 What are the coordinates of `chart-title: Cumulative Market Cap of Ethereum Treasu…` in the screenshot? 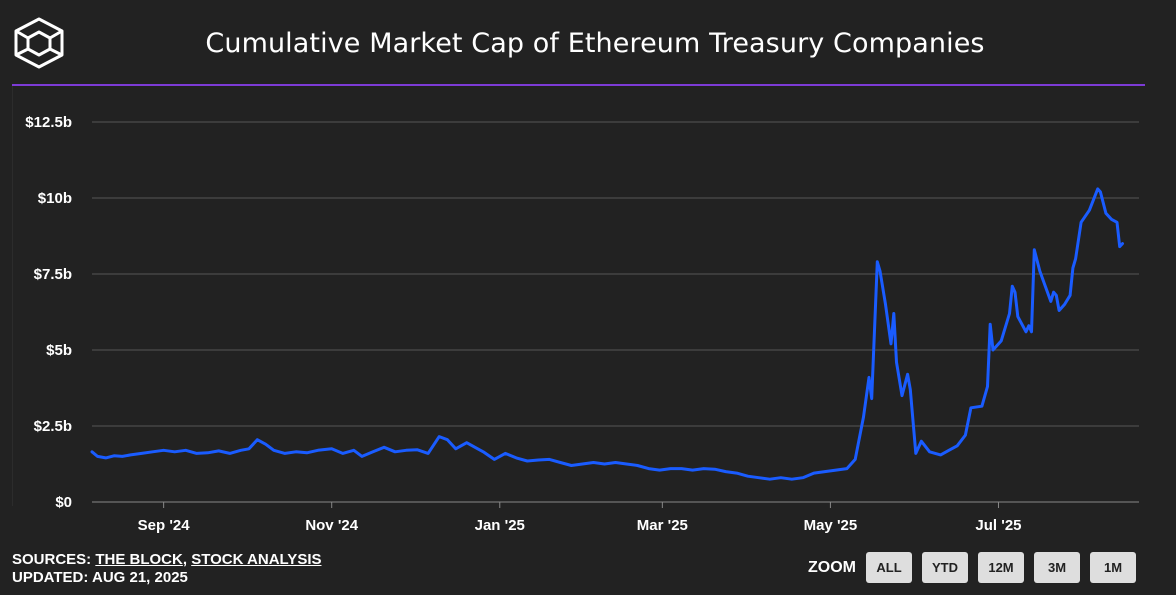 It's located at (595, 43).